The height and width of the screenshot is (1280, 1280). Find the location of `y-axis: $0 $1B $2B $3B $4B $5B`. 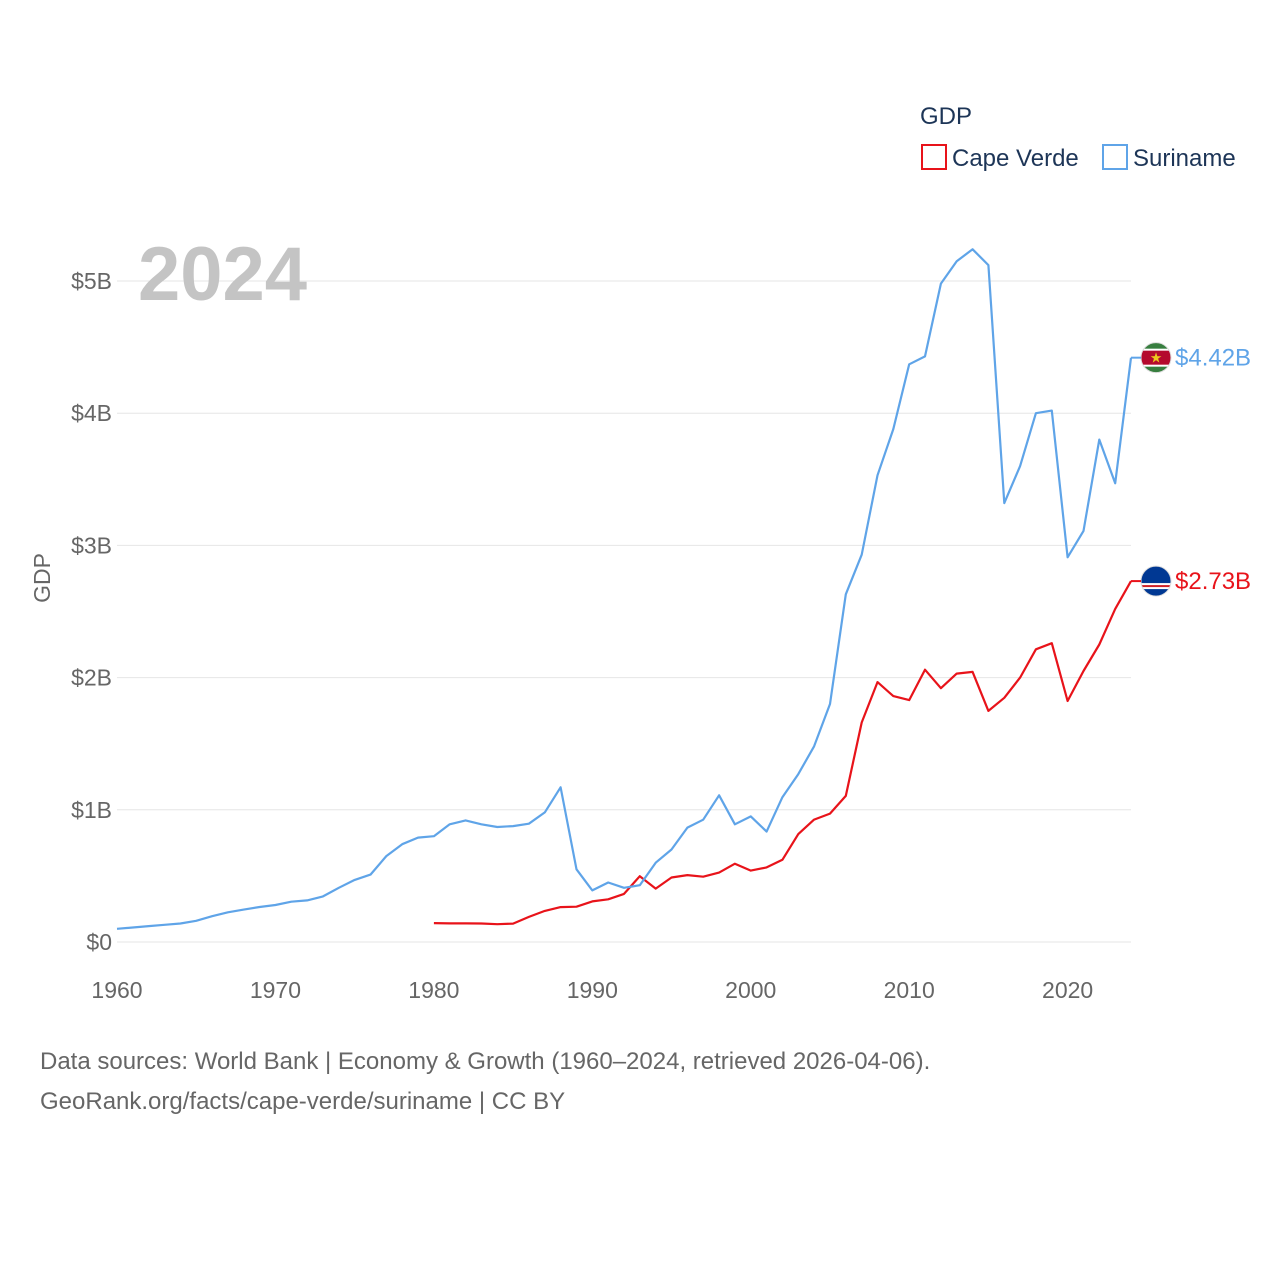

y-axis: $0 $1B $2B $3B $4B $5B is located at coordinates (91, 611).